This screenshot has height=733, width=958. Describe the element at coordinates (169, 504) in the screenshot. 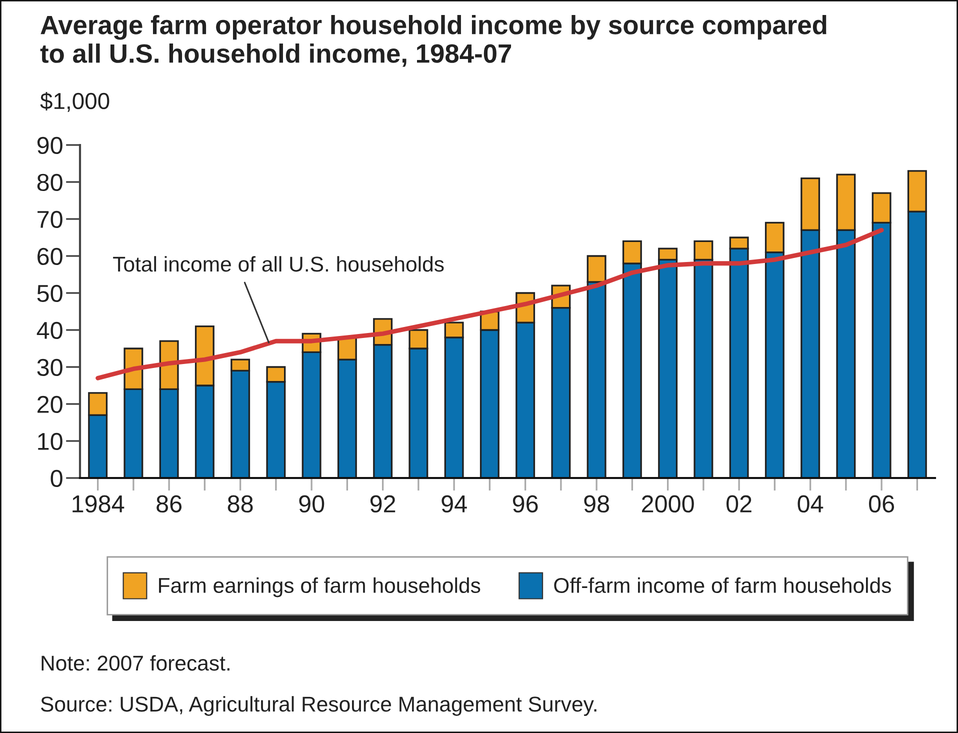

I see `x-tick-label: 86` at that location.